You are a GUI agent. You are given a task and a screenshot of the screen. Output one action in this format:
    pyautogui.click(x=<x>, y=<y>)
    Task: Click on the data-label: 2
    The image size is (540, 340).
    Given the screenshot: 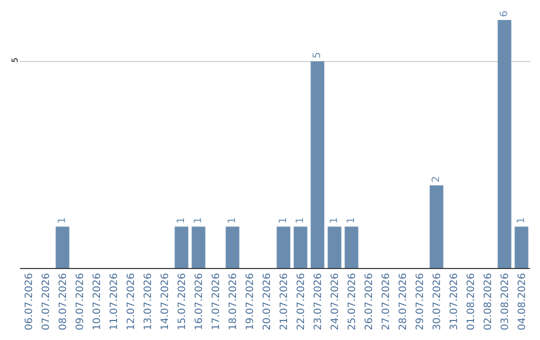 What is the action you would take?
    pyautogui.click(x=436, y=179)
    